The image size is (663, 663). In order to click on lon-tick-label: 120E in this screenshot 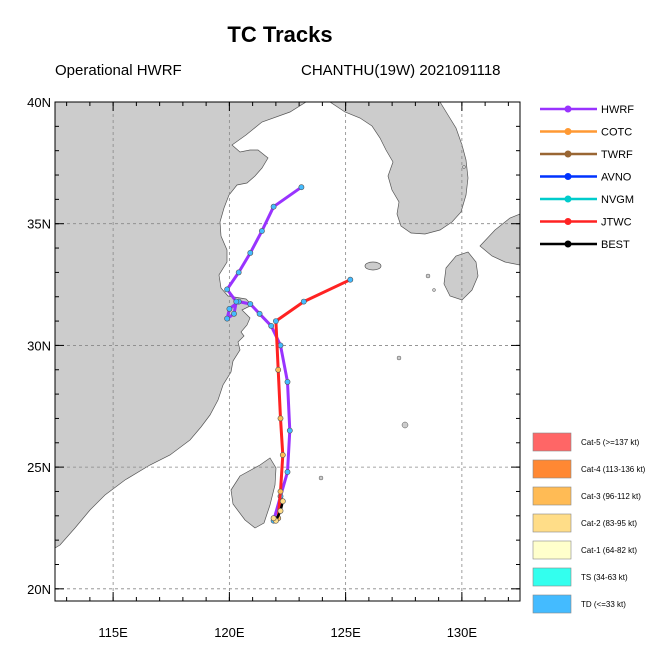, I will do `click(229, 632)`.